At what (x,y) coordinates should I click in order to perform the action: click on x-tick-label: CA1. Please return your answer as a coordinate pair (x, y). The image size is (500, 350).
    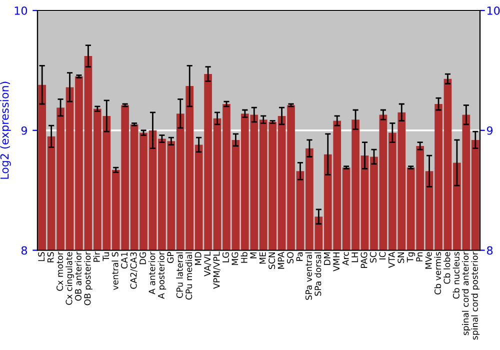
    Looking at the image, I should click on (124, 260).